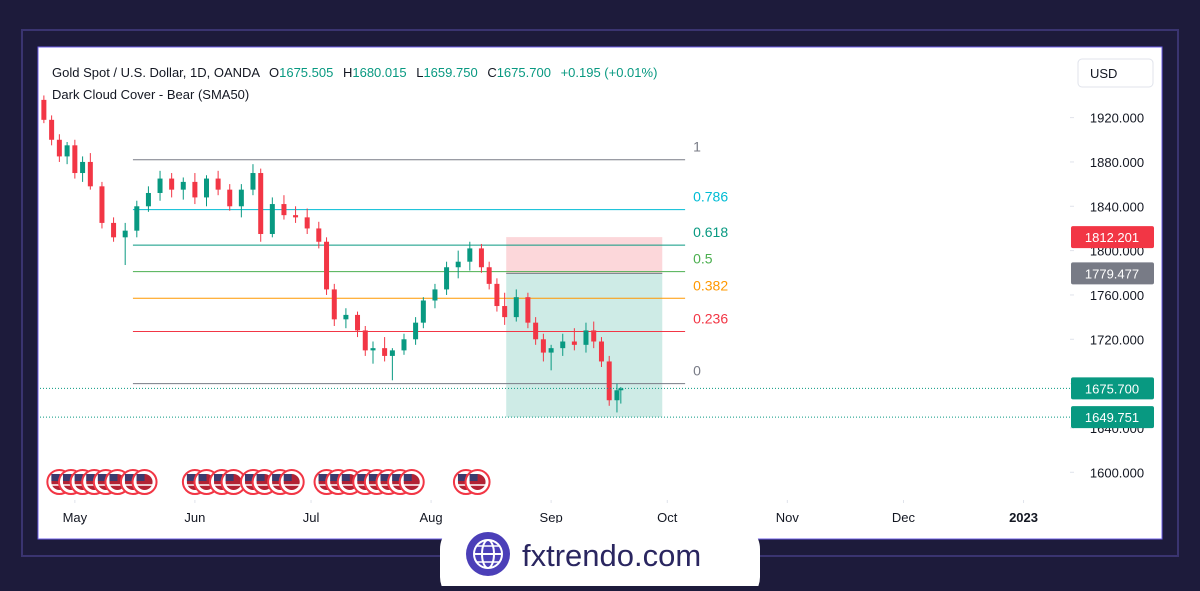  What do you see at coordinates (379, 72) in the screenshot?
I see `high: 1680.015` at bounding box center [379, 72].